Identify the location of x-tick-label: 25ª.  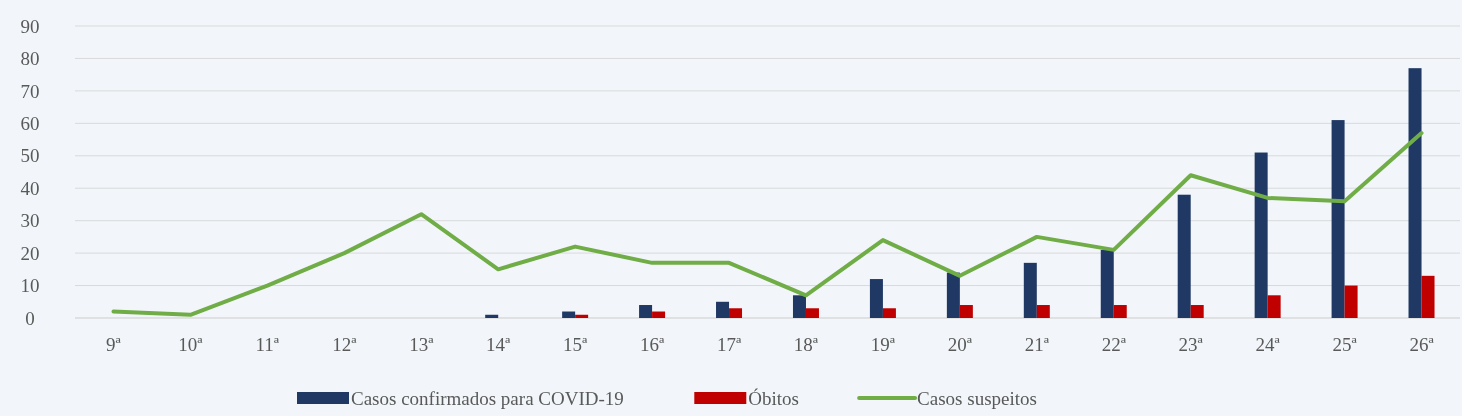
(1345, 344).